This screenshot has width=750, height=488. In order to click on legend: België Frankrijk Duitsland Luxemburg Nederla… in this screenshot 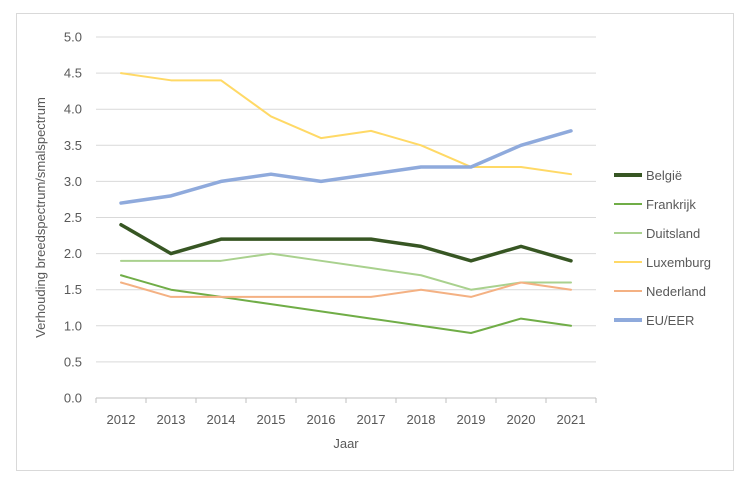, I will do `click(662, 248)`.